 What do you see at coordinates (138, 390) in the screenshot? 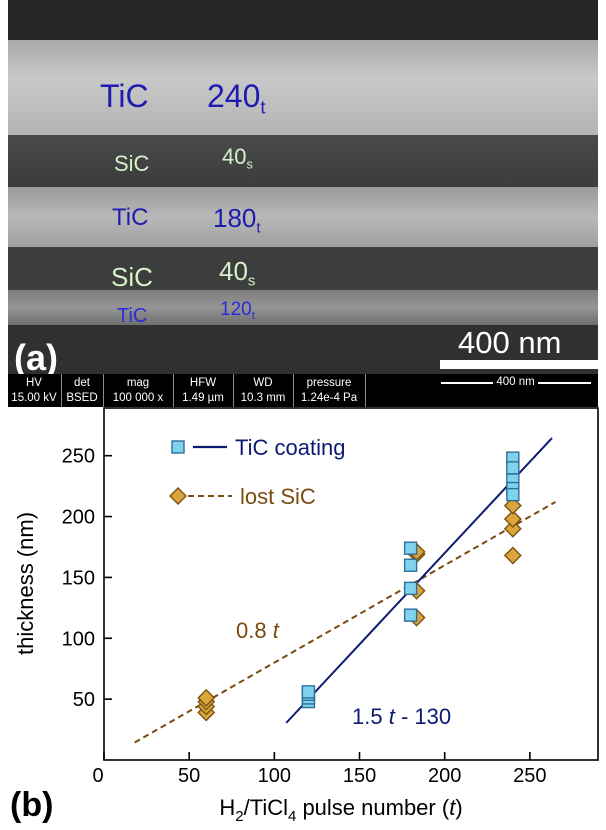
I see `info-mag: mag 100 000 x` at bounding box center [138, 390].